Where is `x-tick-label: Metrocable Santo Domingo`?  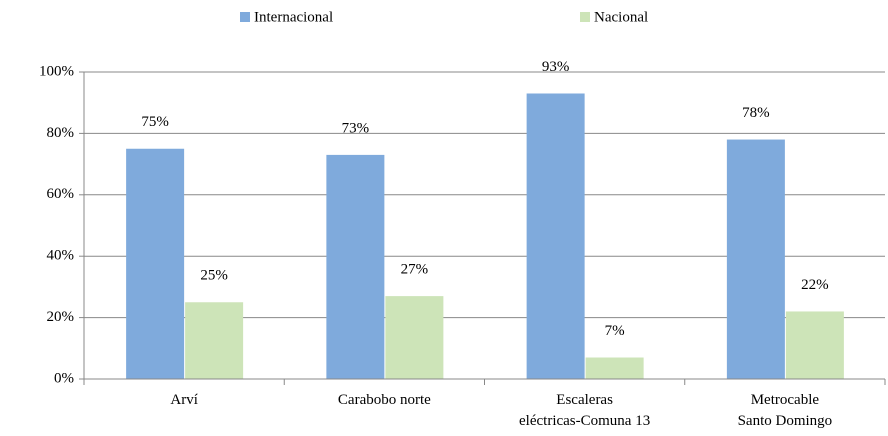 x-tick-label: Metrocable Santo Domingo is located at coordinates (785, 410).